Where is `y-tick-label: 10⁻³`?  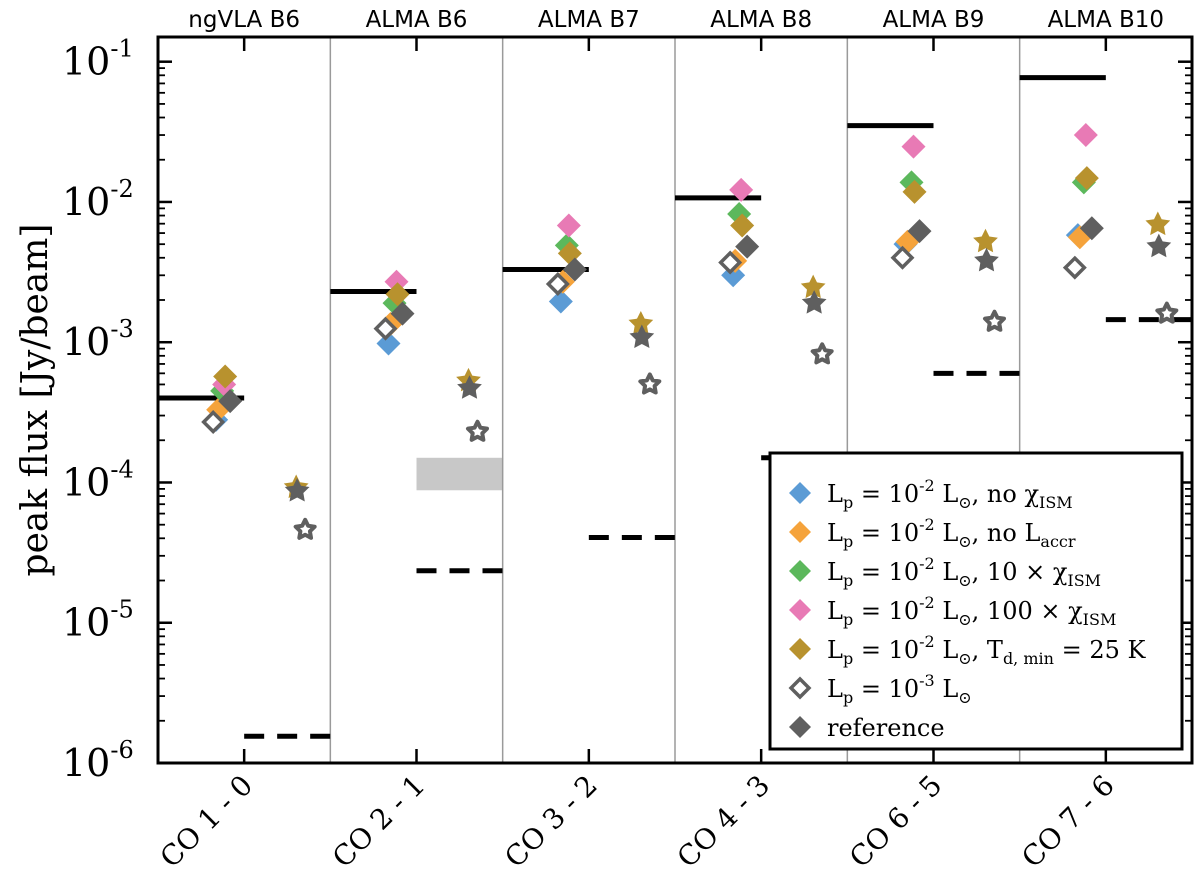 y-tick-label: 10⁻³ is located at coordinates (98, 339).